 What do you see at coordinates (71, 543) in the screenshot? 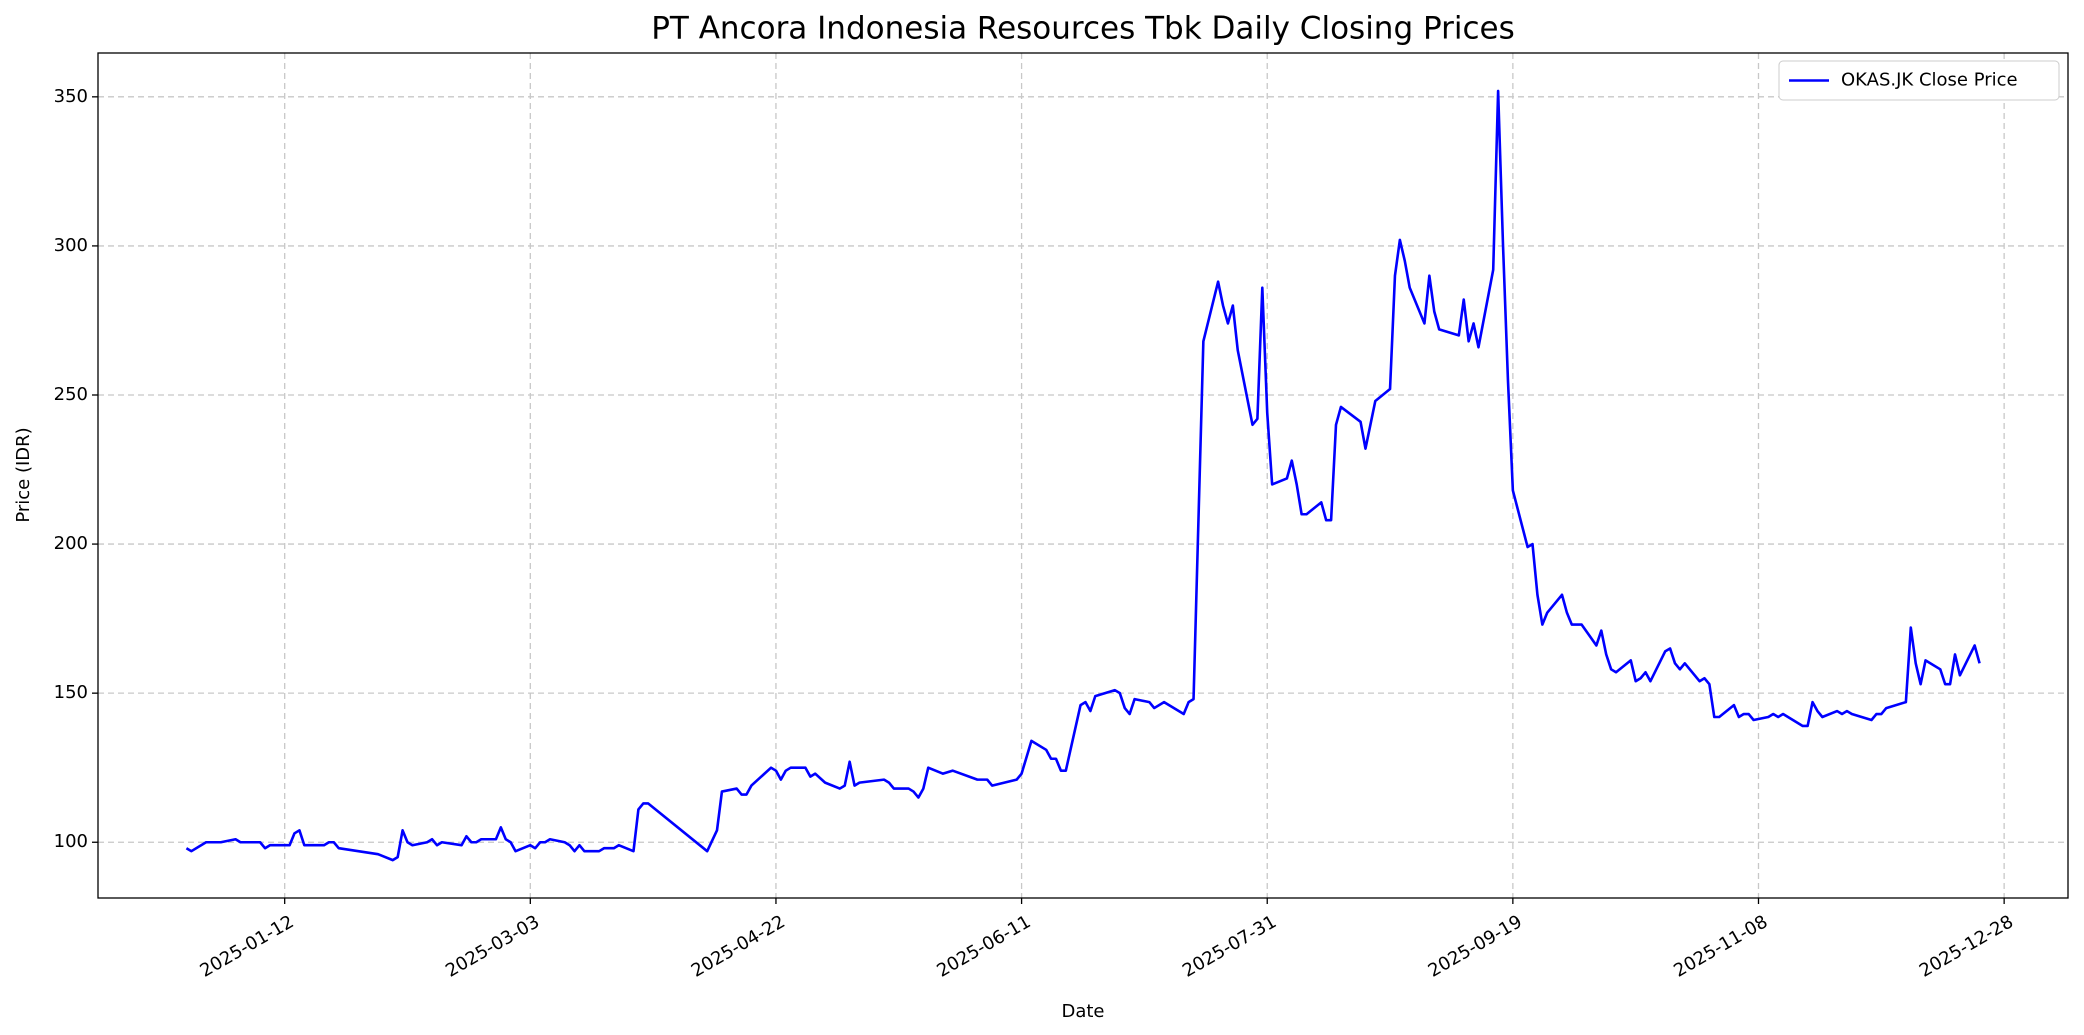
I see `y-tick-label: 200` at bounding box center [71, 543].